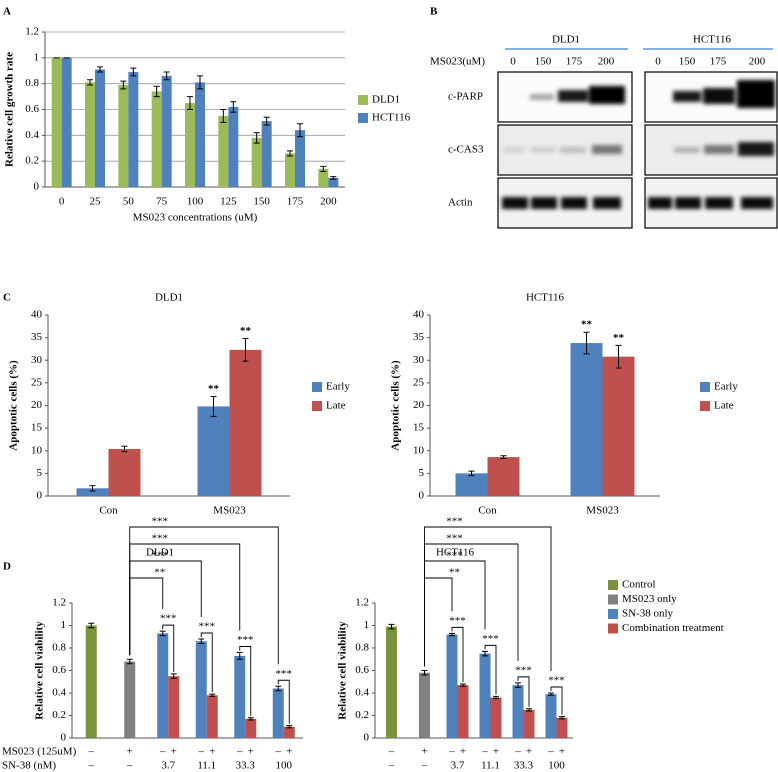  I want to click on x-tick-label: 50, so click(129, 202).